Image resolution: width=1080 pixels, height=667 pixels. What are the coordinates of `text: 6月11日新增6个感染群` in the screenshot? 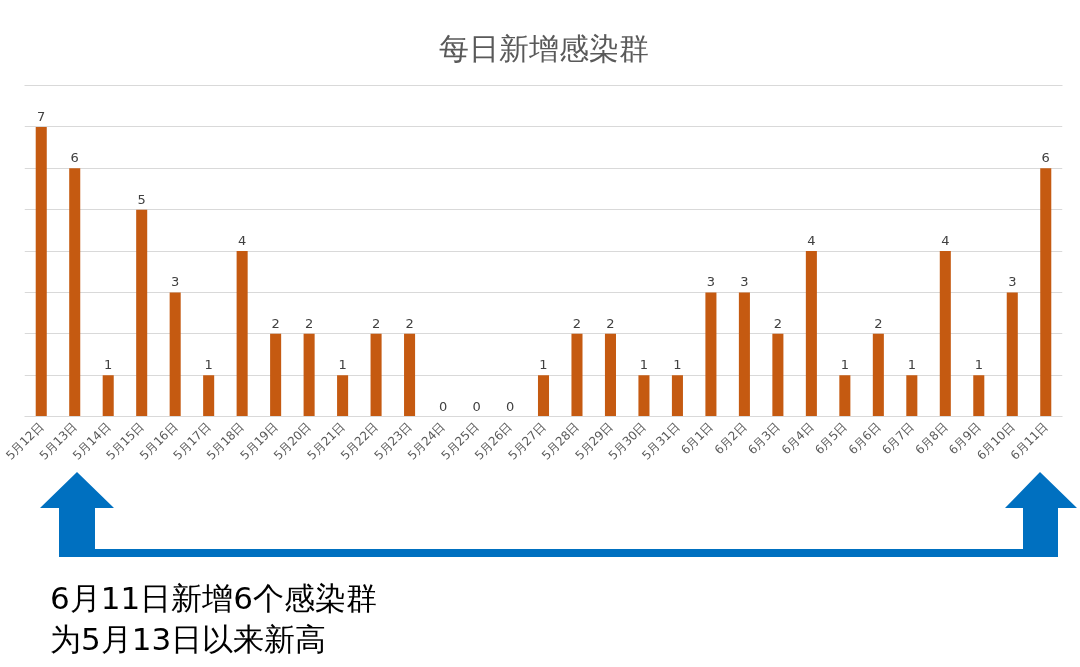 It's located at (213, 598).